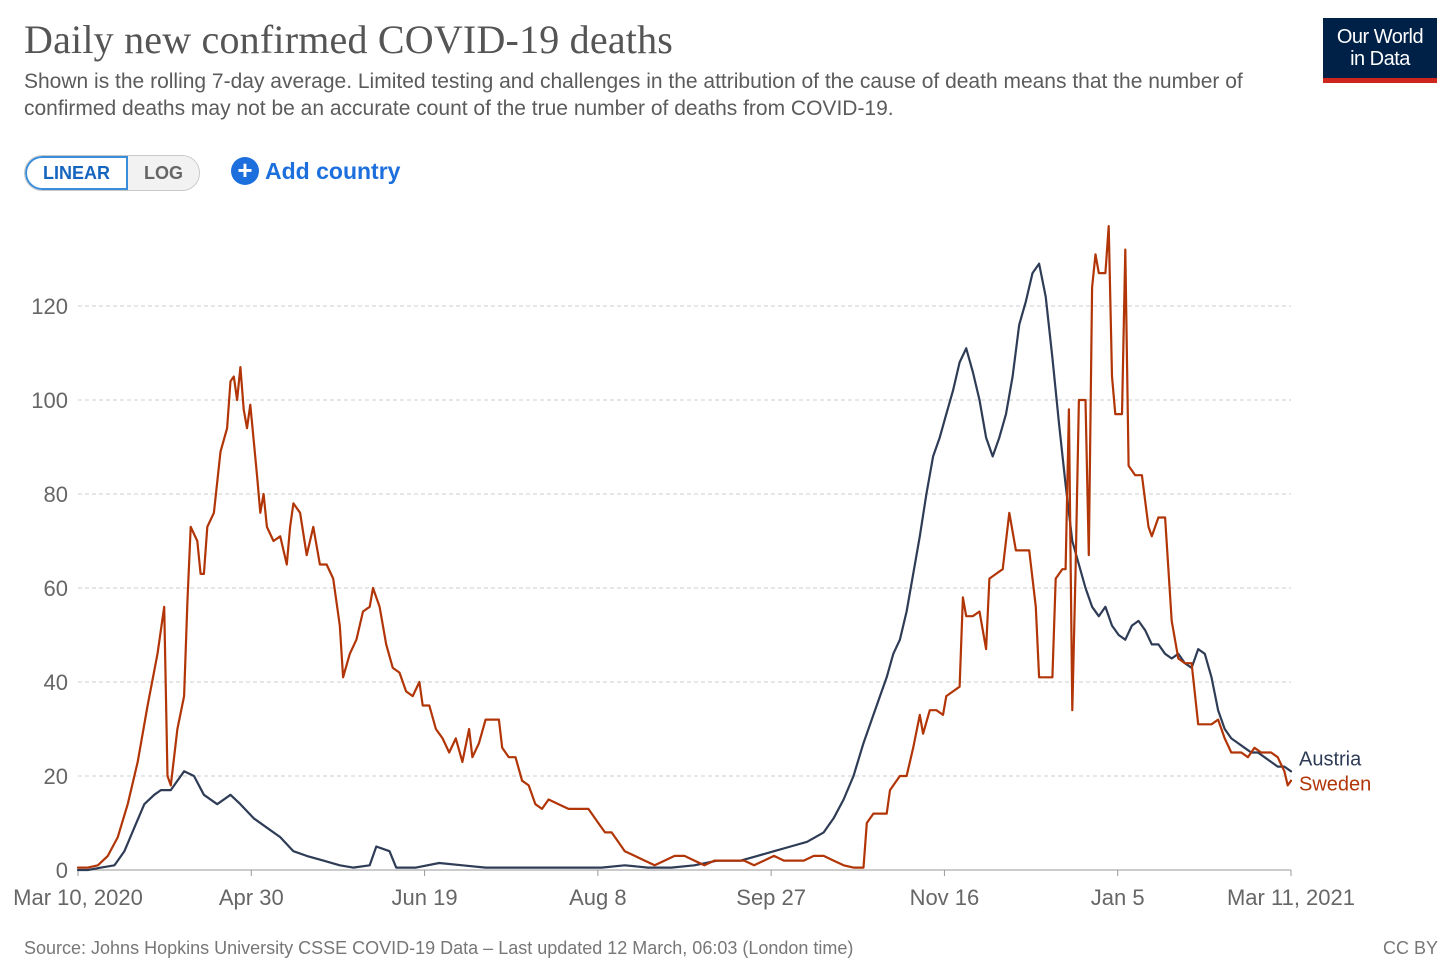  What do you see at coordinates (56, 682) in the screenshot?
I see `y-tick-label: 40` at bounding box center [56, 682].